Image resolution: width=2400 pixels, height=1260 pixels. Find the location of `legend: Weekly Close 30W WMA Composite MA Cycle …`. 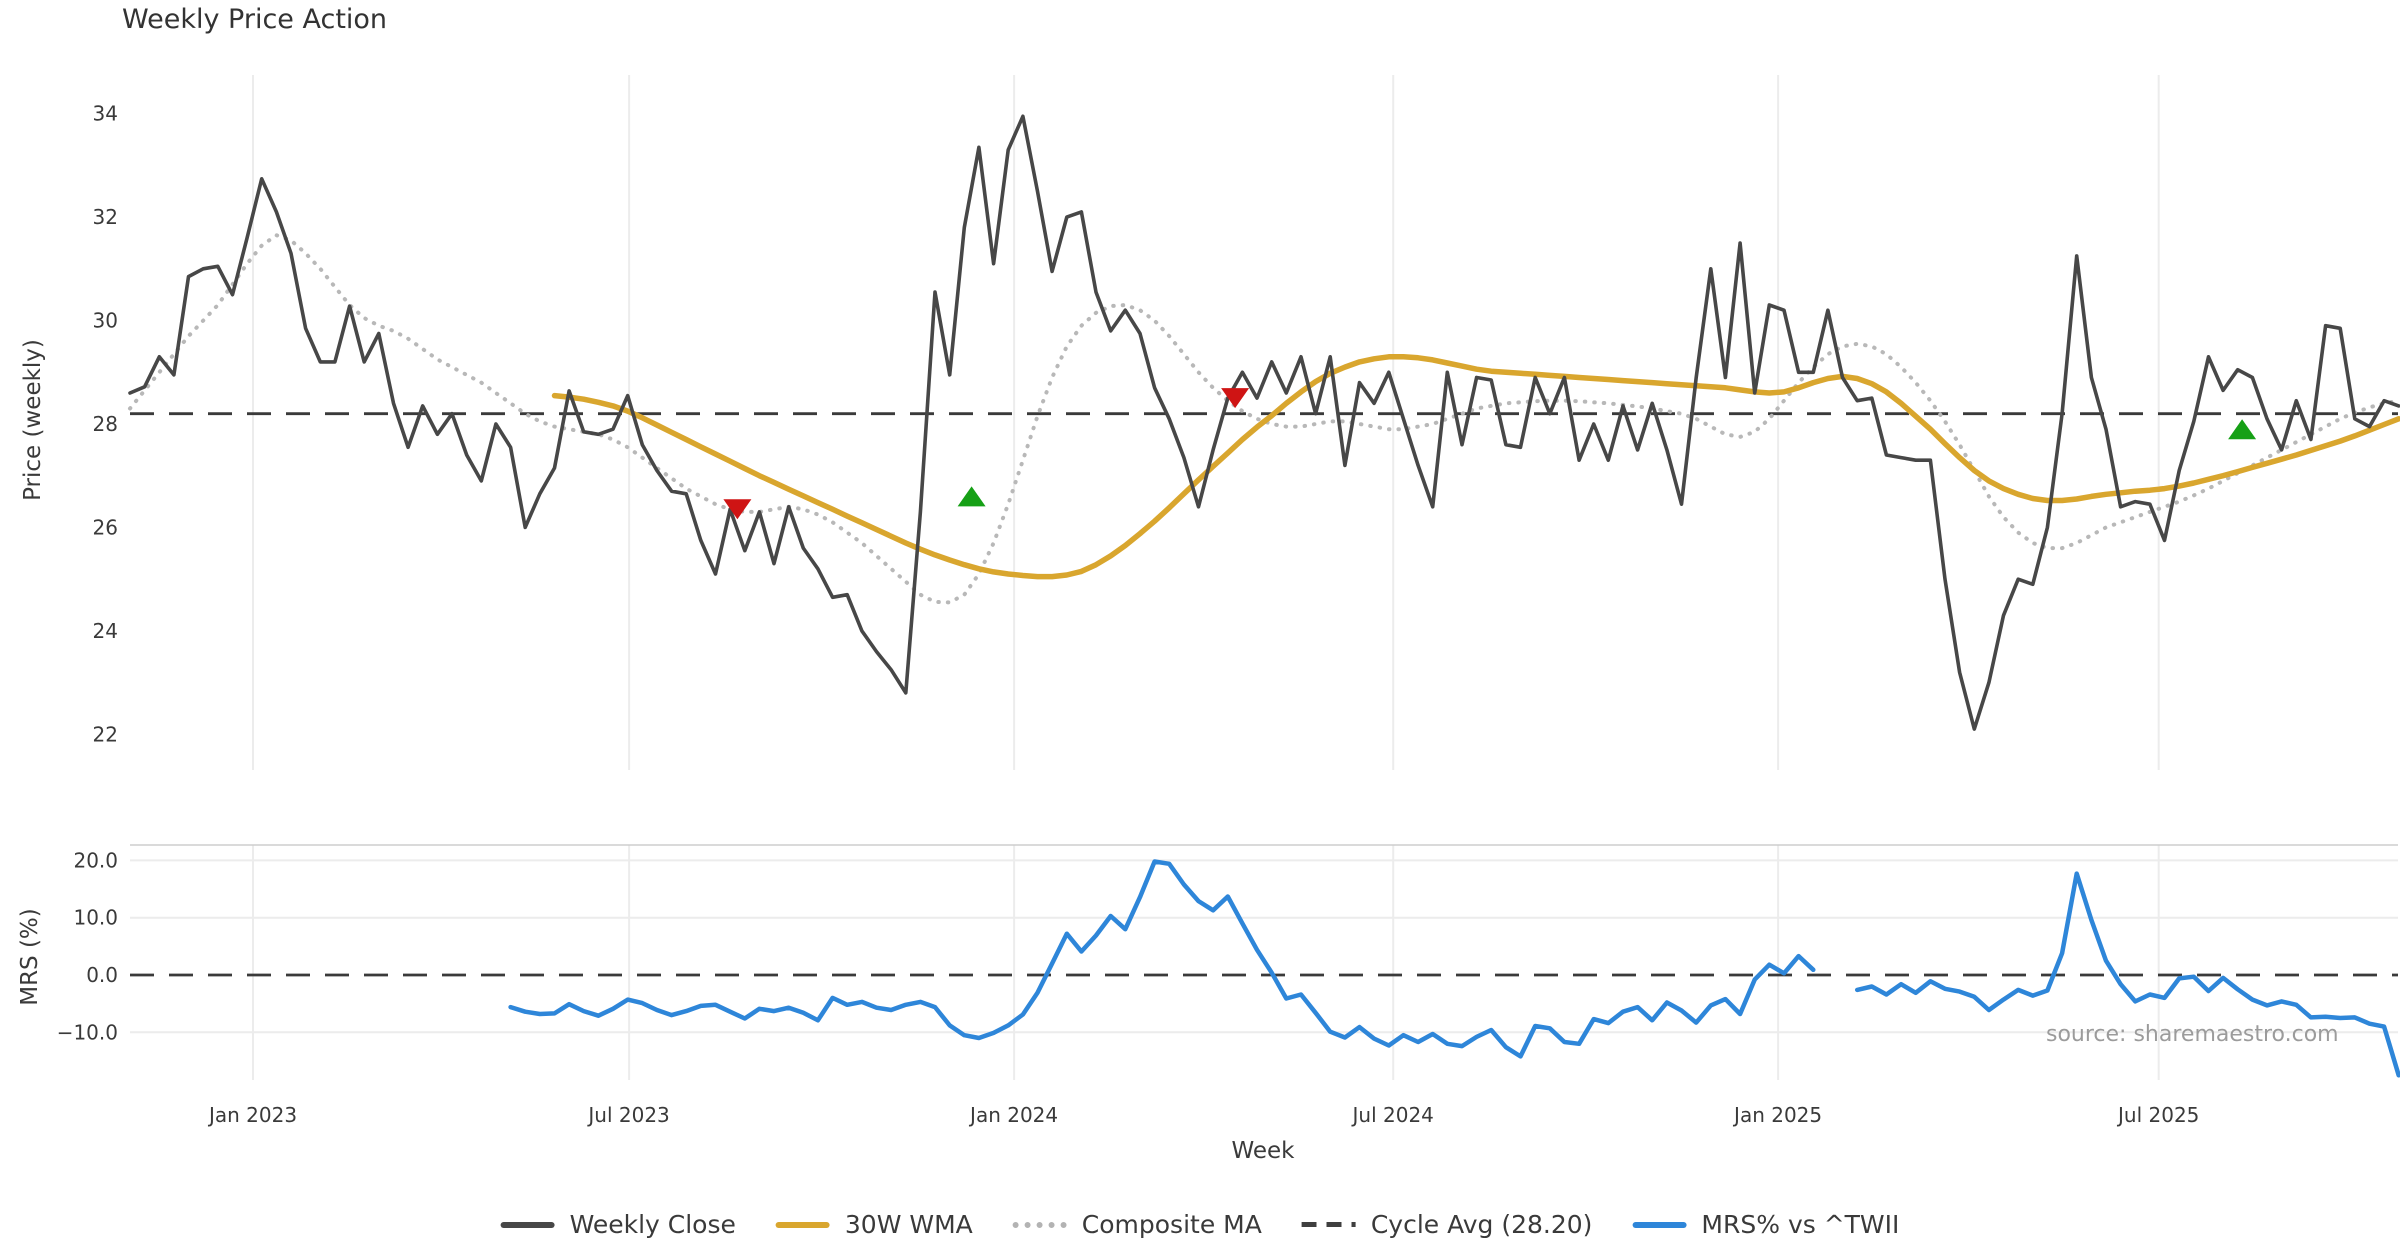

legend: Weekly Close 30W WMA Composite MA Cycle … is located at coordinates (1199, 1224).